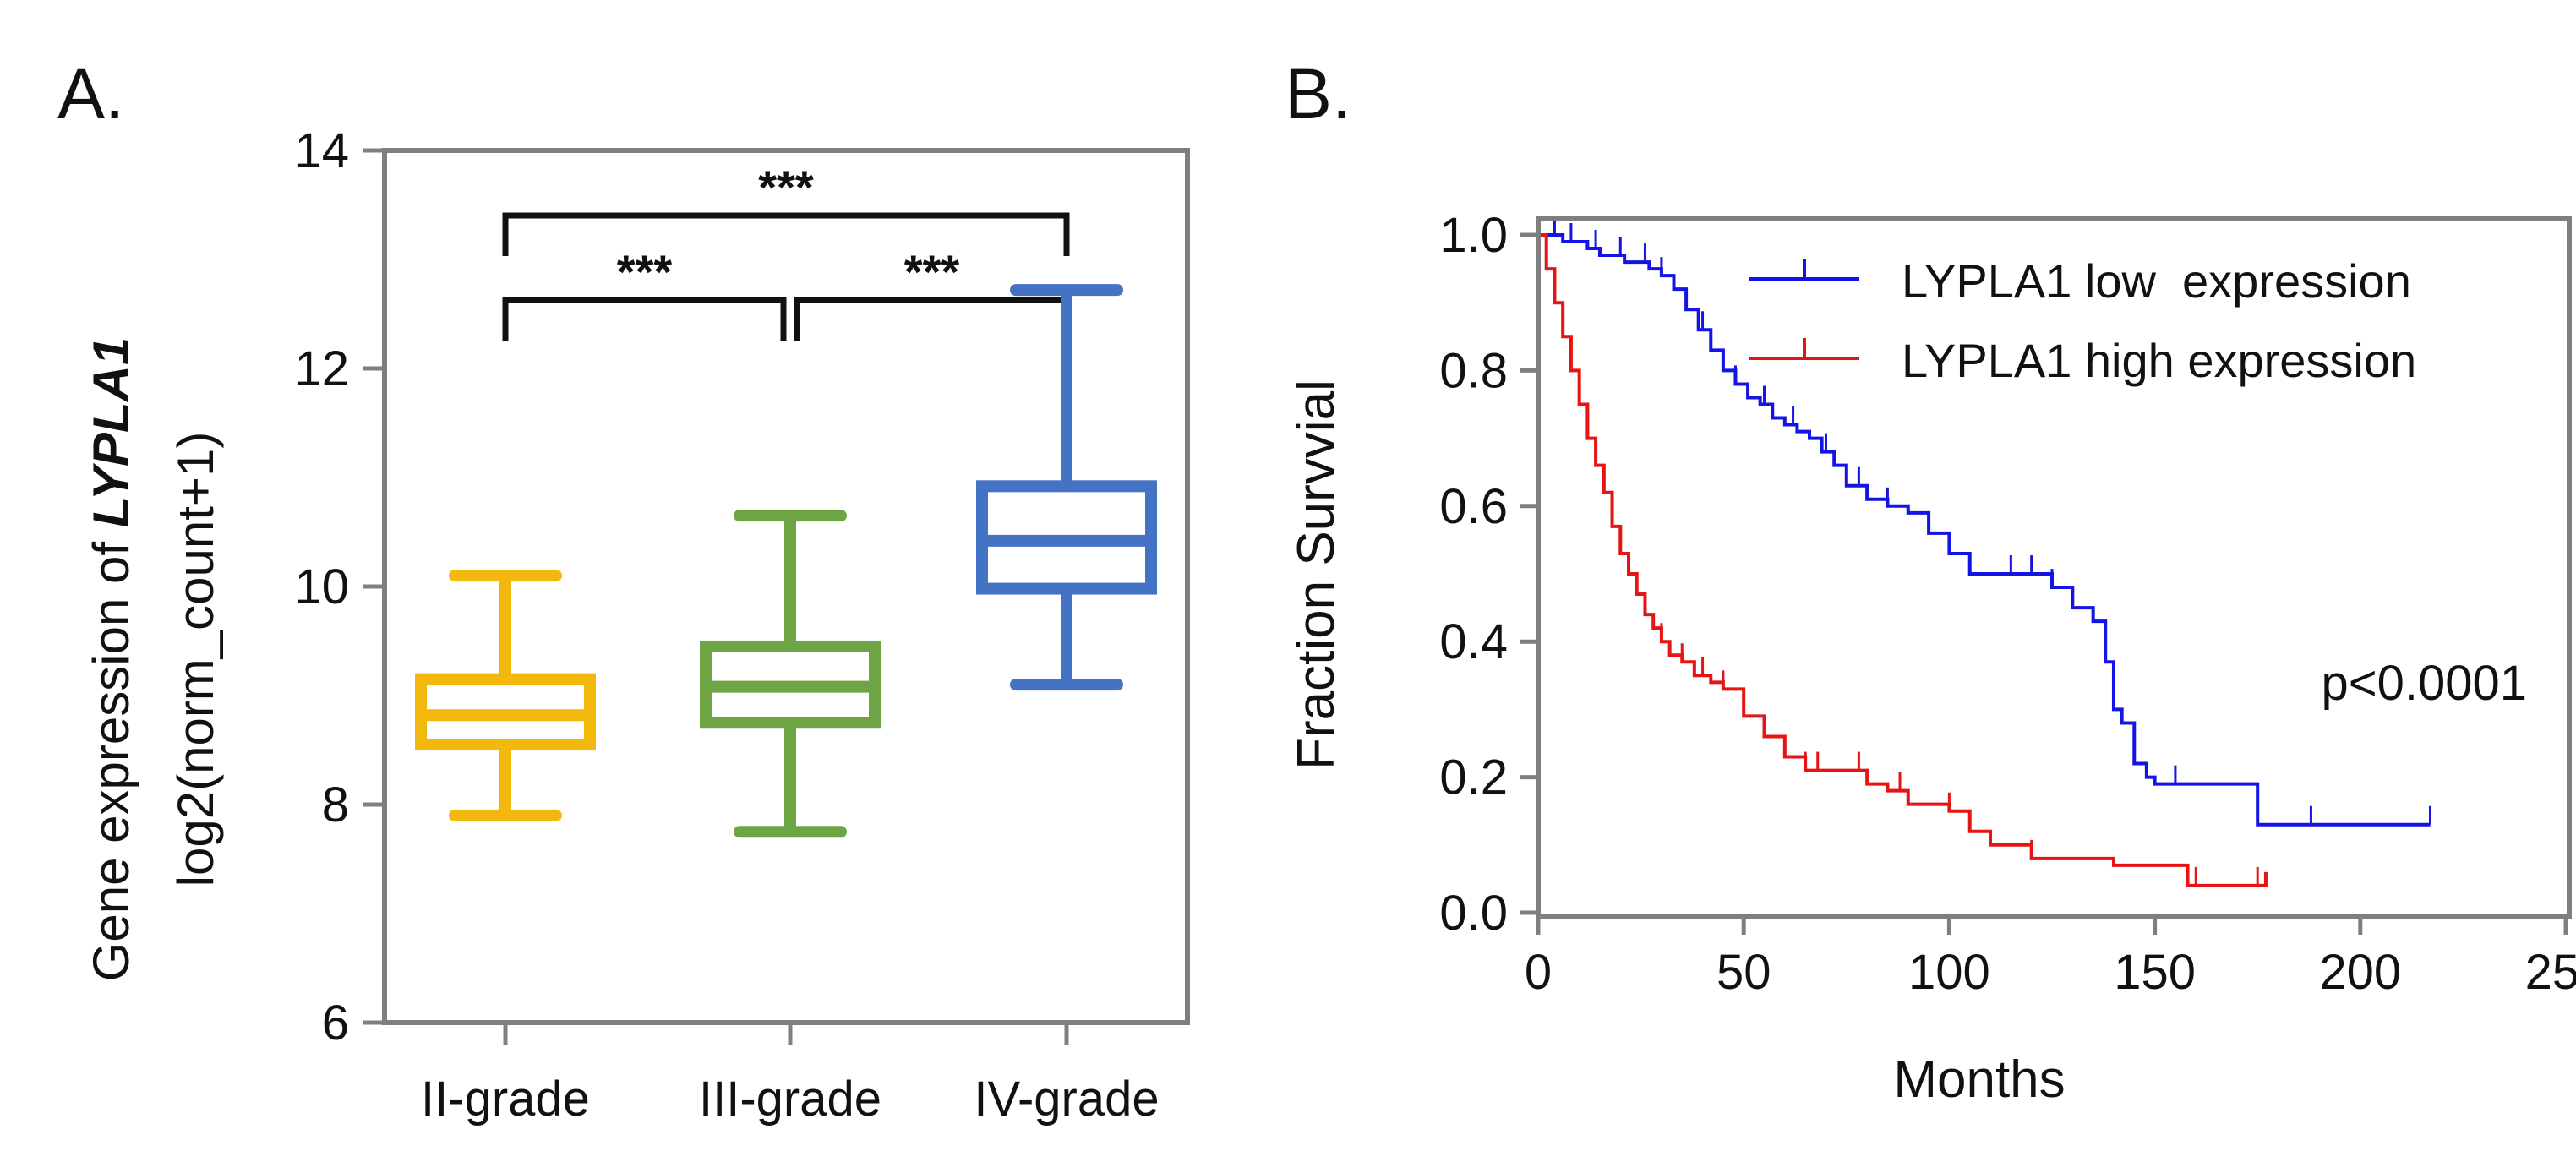 The width and height of the screenshot is (2576, 1173). Describe the element at coordinates (1473, 235) in the screenshot. I see `y-tick-label: 1.0` at that location.